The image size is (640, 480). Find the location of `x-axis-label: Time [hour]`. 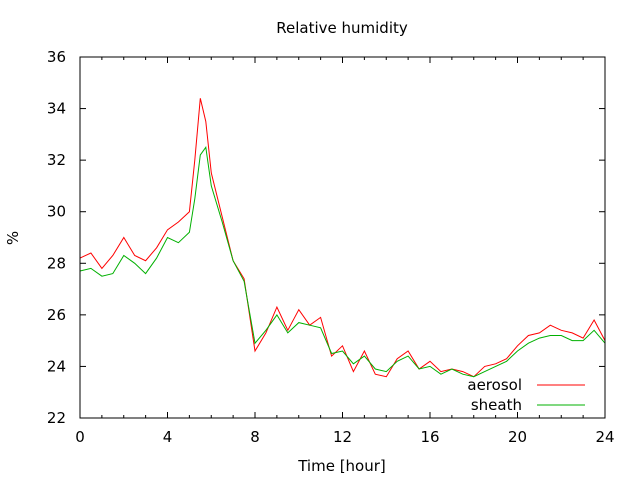

x-axis-label: Time [hour] is located at coordinates (341, 466).